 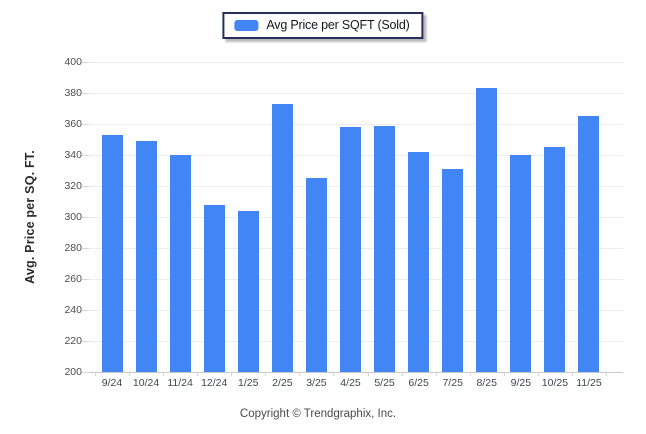 What do you see at coordinates (73, 186) in the screenshot?
I see `y-tick-label: 320` at bounding box center [73, 186].